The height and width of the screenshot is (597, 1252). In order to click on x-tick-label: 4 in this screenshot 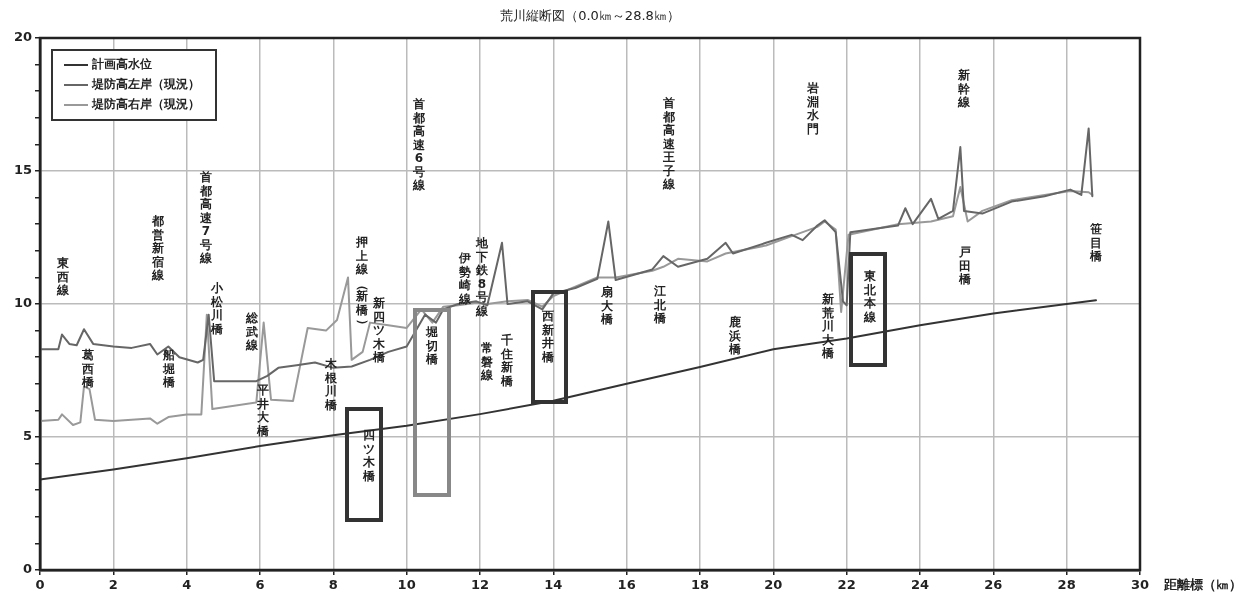, I will do `click(187, 585)`.